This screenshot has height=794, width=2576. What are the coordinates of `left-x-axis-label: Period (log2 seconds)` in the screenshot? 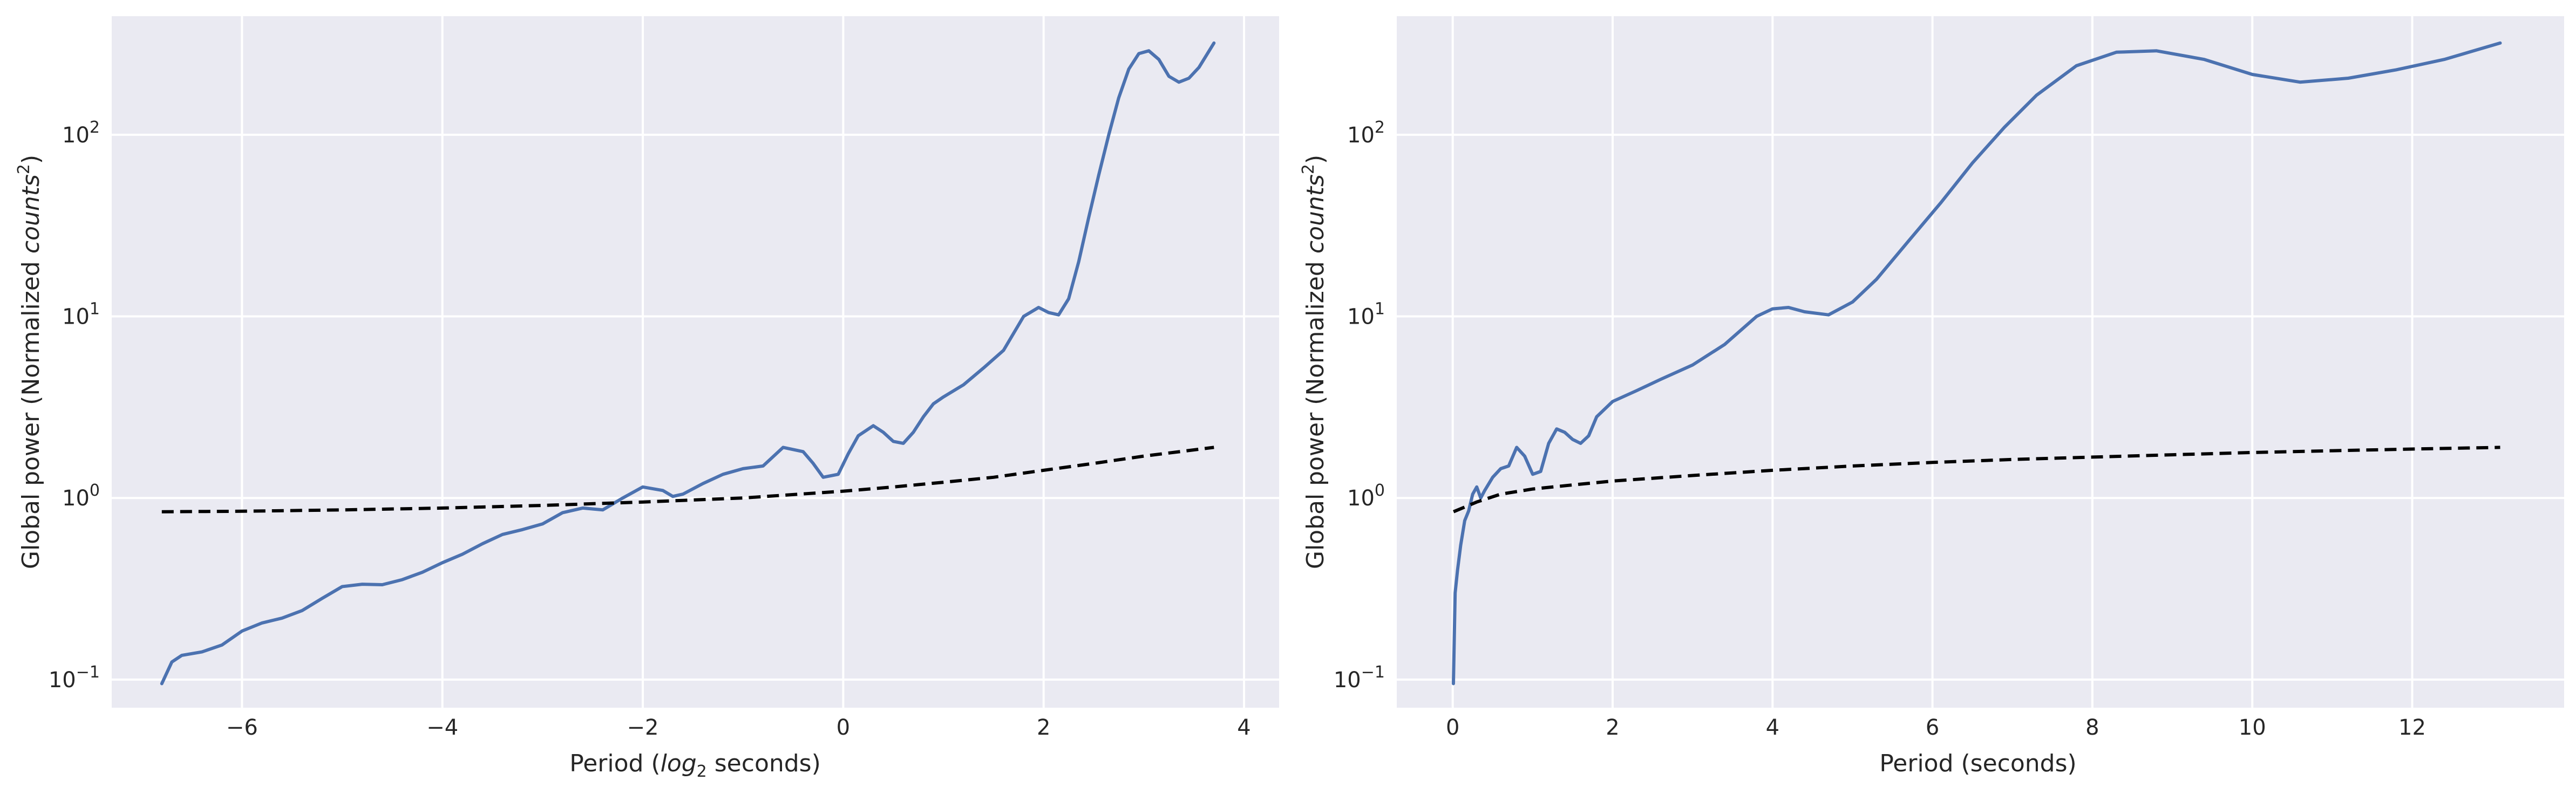 It's located at (695, 765).